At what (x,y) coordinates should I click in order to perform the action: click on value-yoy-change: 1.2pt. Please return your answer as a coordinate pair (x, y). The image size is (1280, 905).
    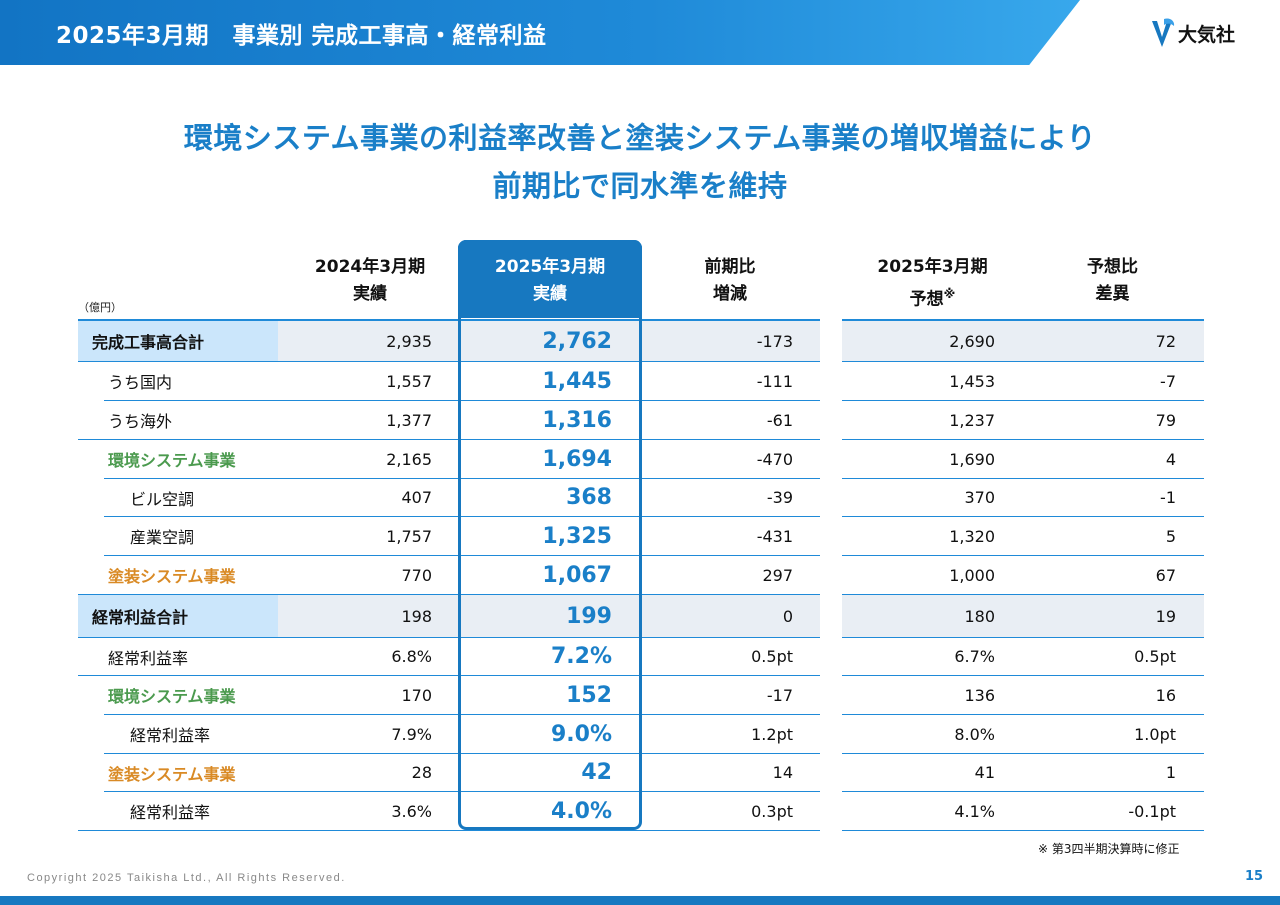
    Looking at the image, I should click on (772, 734).